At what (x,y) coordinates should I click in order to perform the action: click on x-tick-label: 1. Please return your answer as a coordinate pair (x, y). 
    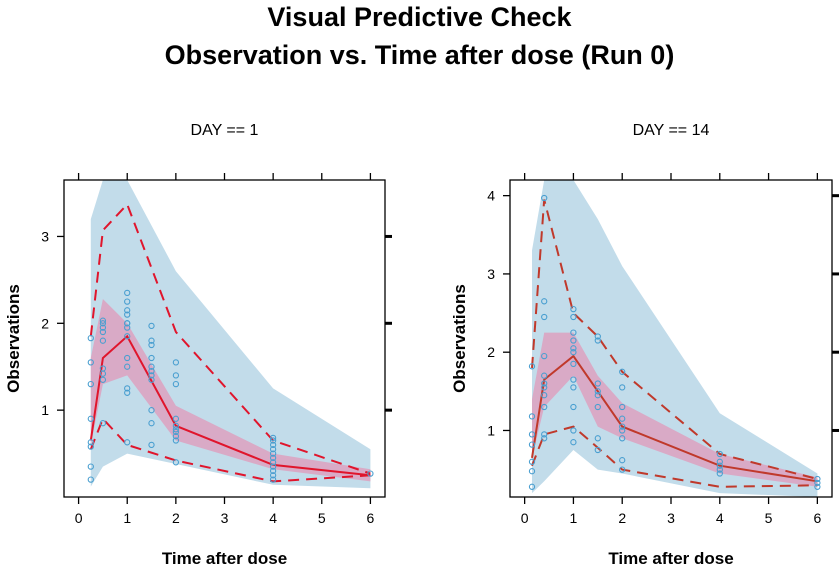
    Looking at the image, I should click on (127, 518).